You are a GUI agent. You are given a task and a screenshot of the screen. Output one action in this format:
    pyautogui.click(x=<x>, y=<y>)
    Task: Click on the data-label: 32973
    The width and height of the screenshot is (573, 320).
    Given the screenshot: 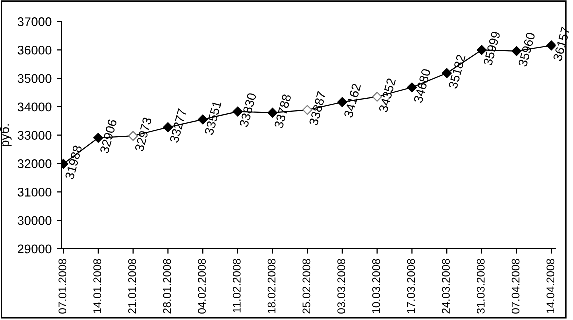 What is the action you would take?
    pyautogui.click(x=143, y=134)
    